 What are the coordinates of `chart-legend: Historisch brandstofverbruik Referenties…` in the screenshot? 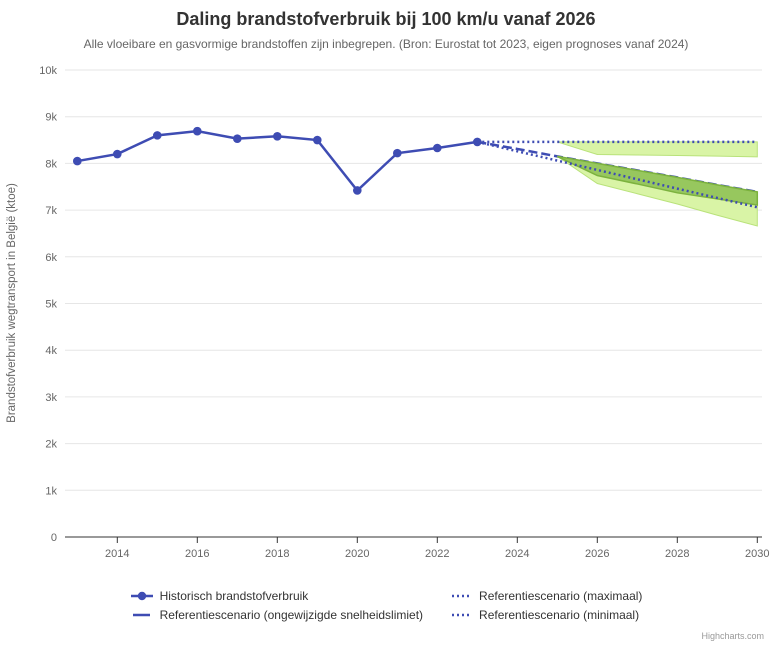 It's located at (386, 605).